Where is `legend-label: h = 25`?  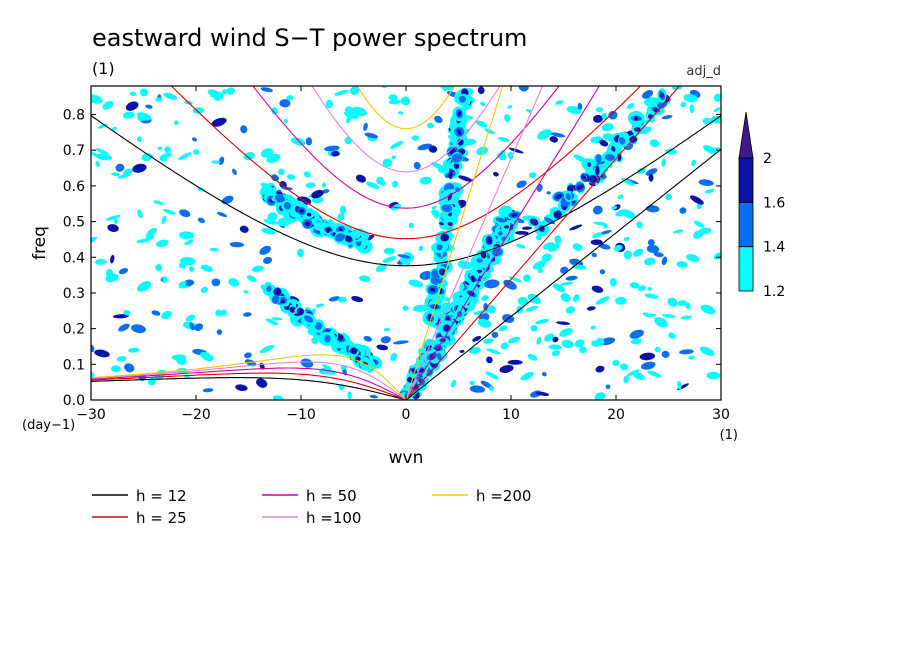 legend-label: h = 25 is located at coordinates (161, 518).